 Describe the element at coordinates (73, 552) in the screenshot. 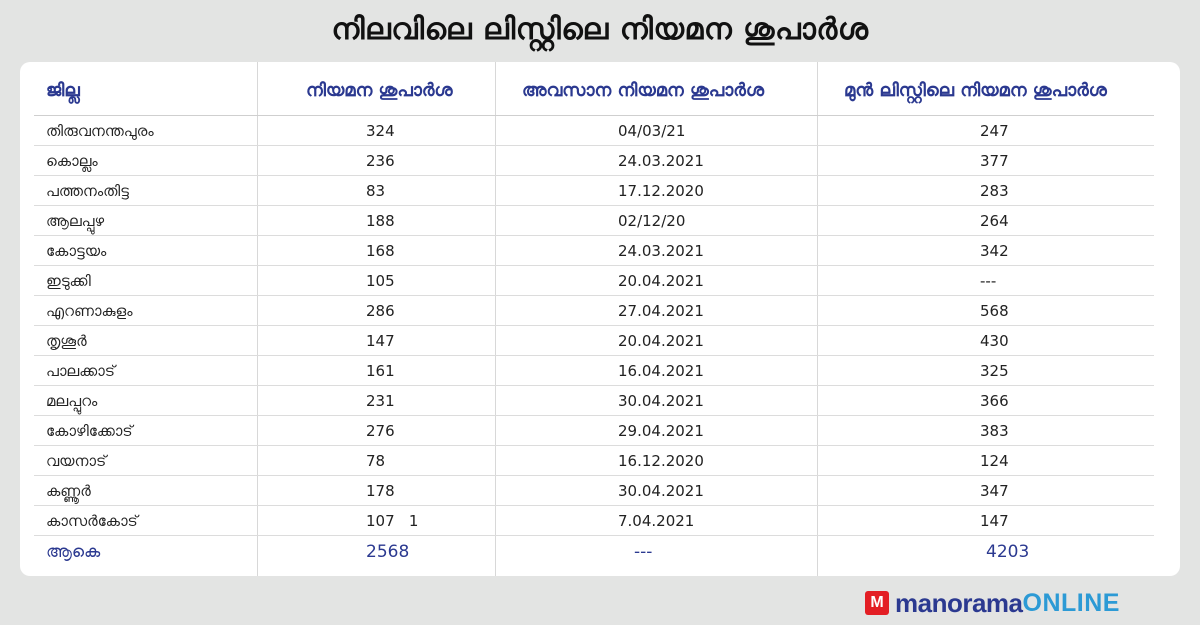

I see `total-label: ആകെ` at that location.